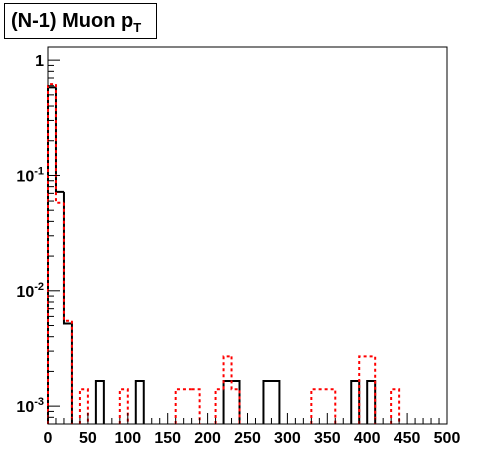 The width and height of the screenshot is (496, 472). Describe the element at coordinates (447, 438) in the screenshot. I see `x-tick-label-500: 500` at that location.